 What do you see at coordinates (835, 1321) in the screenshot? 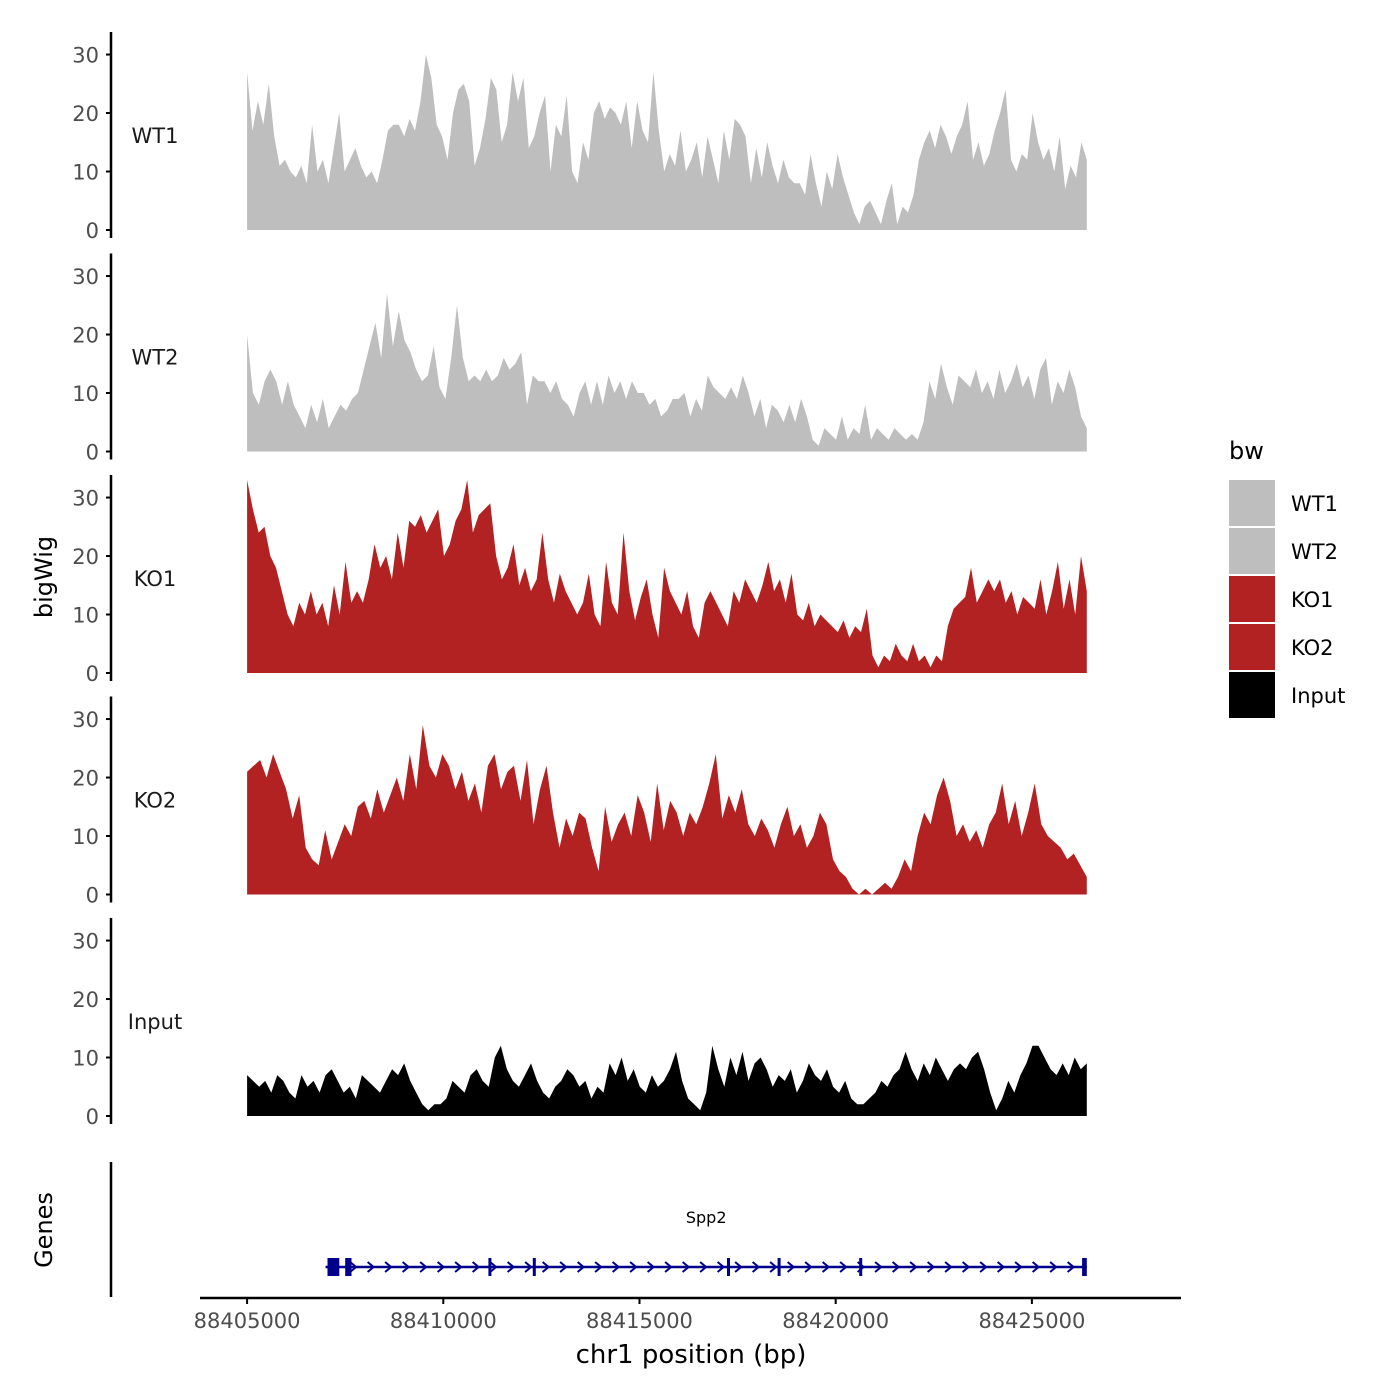
I see `x-tick-label-88420000: 88420000` at bounding box center [835, 1321].